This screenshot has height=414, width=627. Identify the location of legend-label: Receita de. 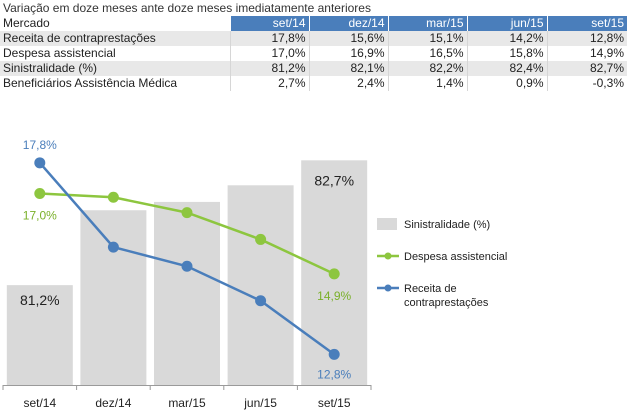
(430, 289).